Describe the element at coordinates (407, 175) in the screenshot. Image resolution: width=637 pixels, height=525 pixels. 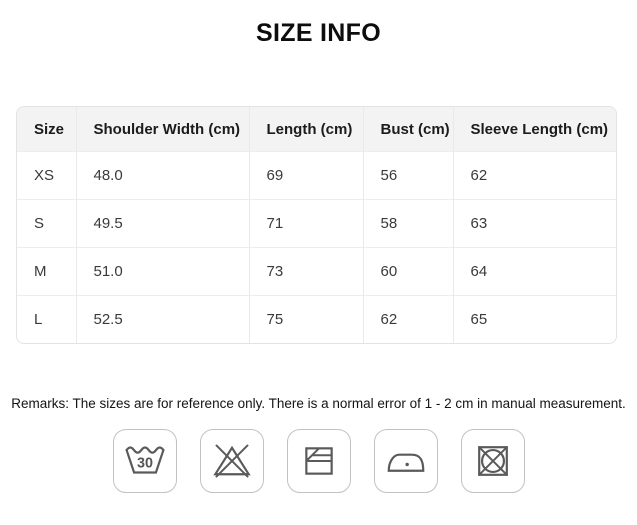
I see `cell-bust: 56` at that location.